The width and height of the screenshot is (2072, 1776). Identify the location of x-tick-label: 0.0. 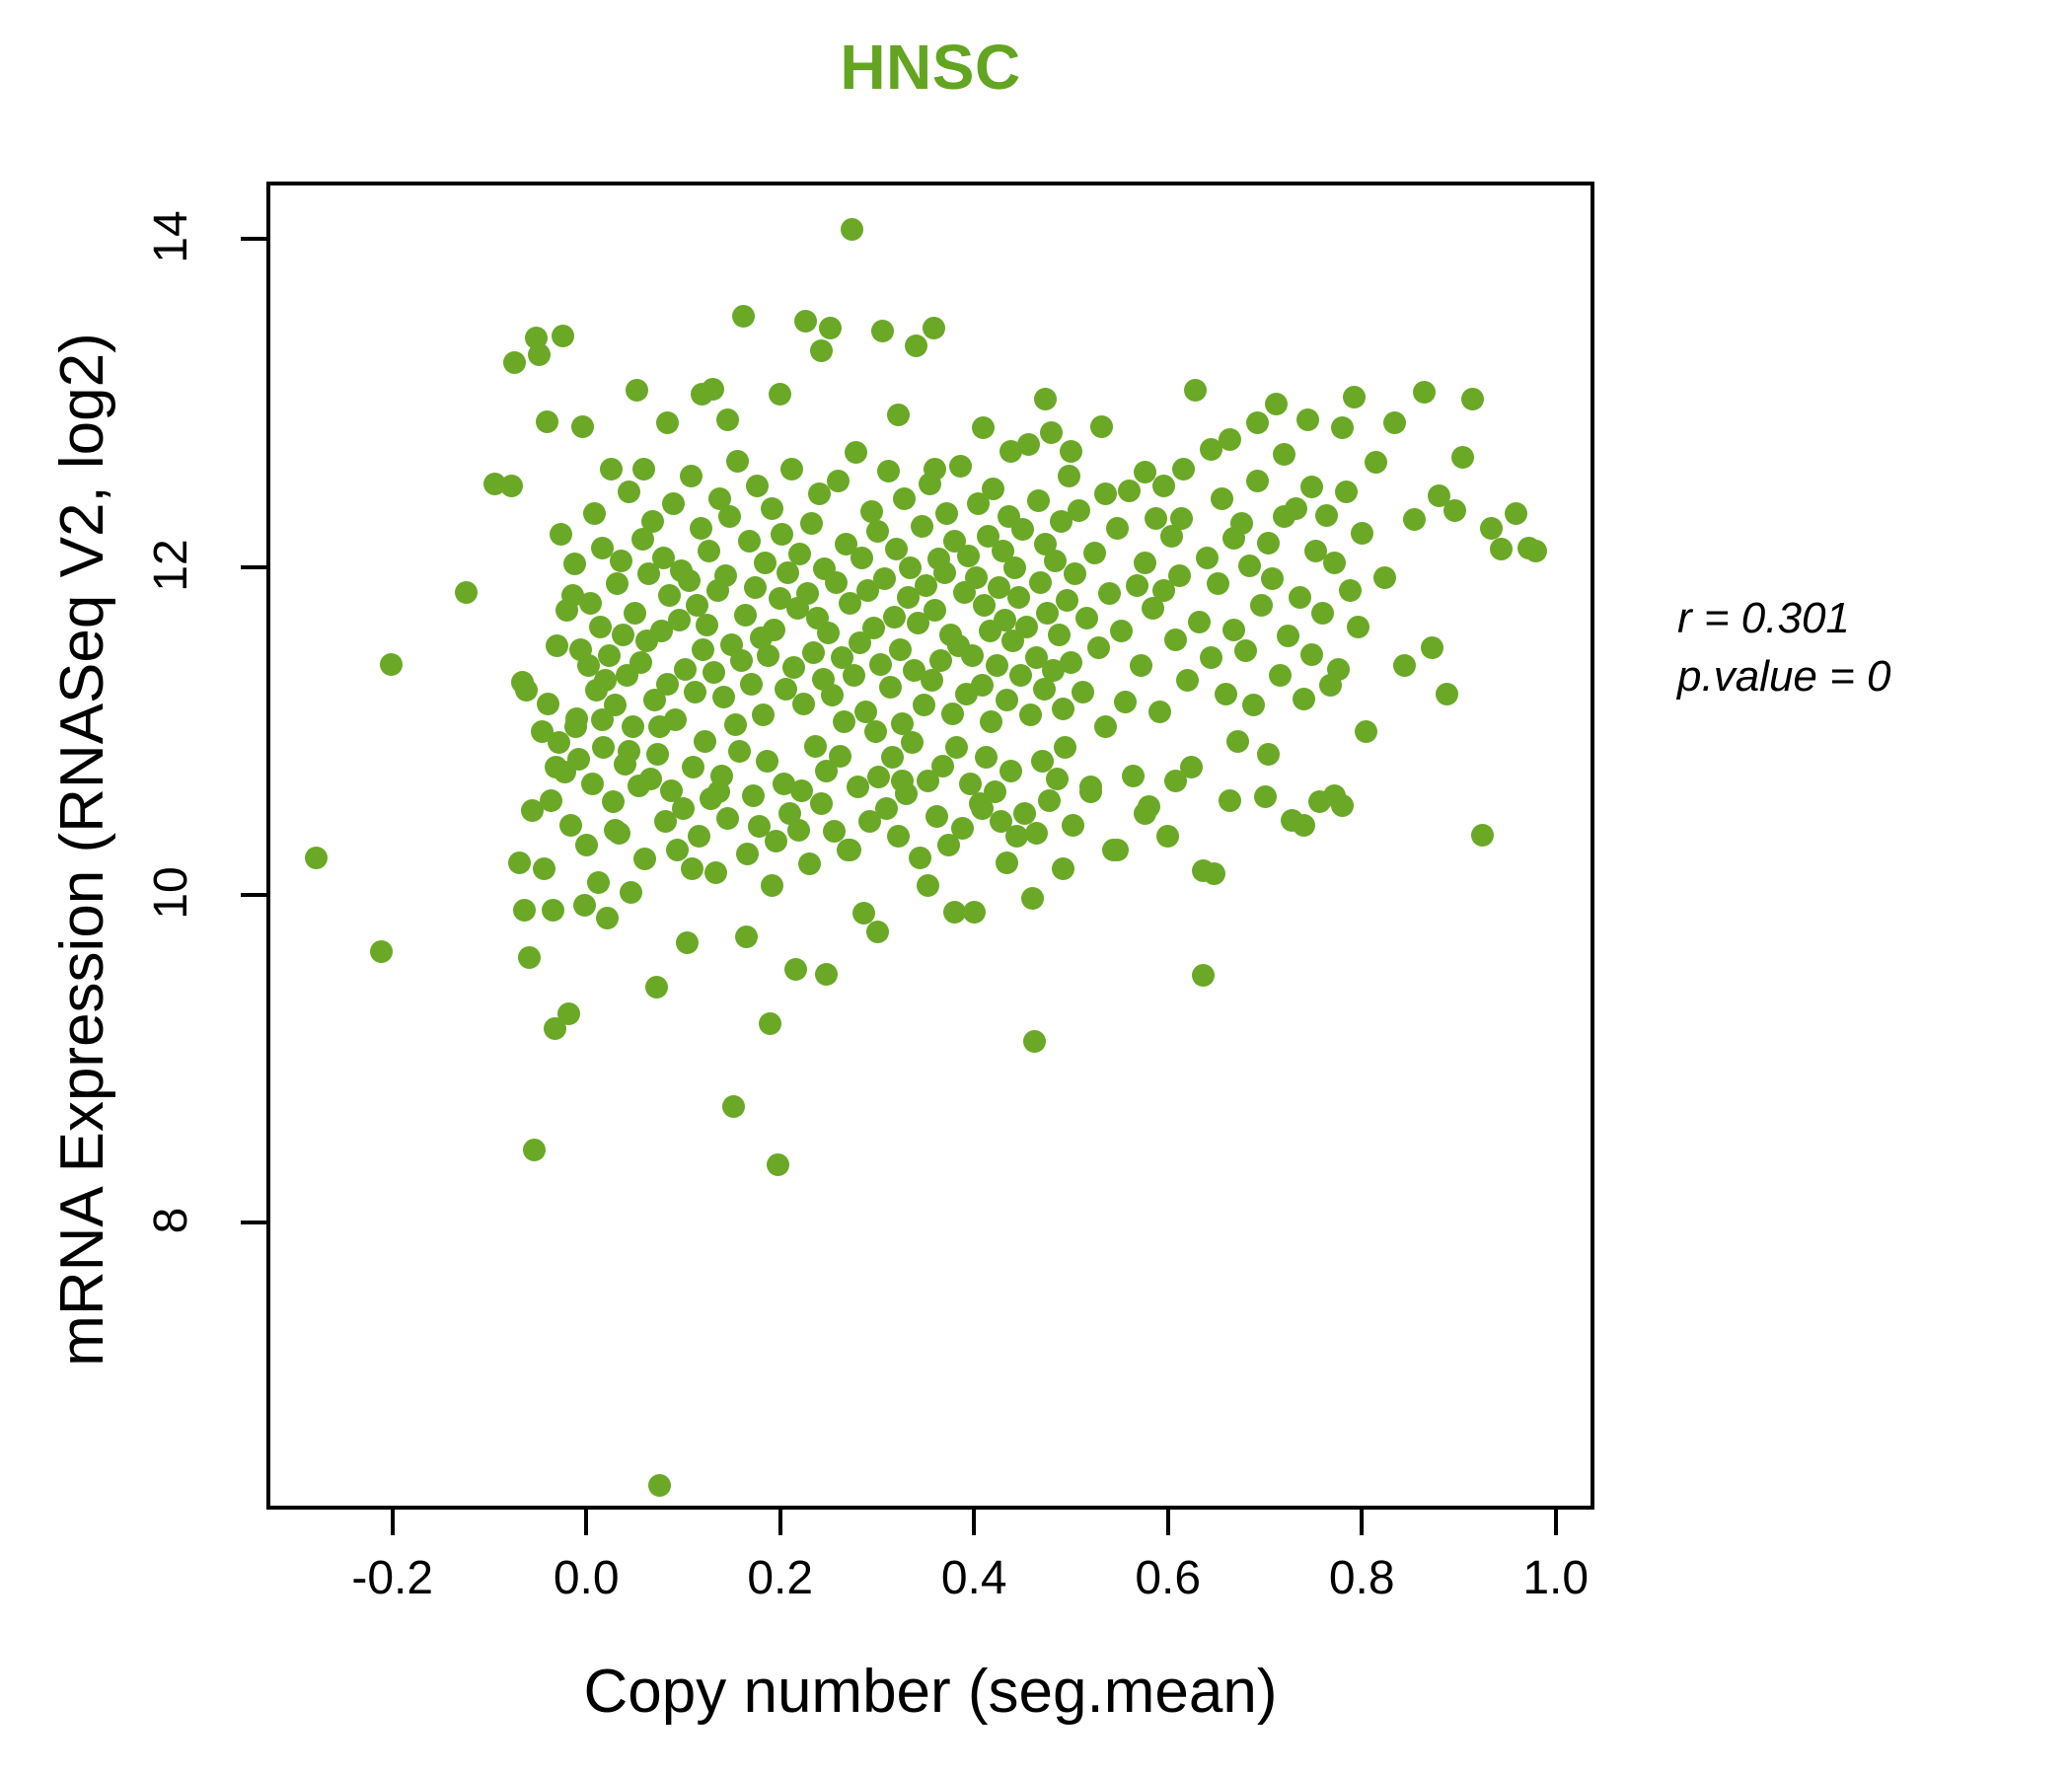
(587, 1578).